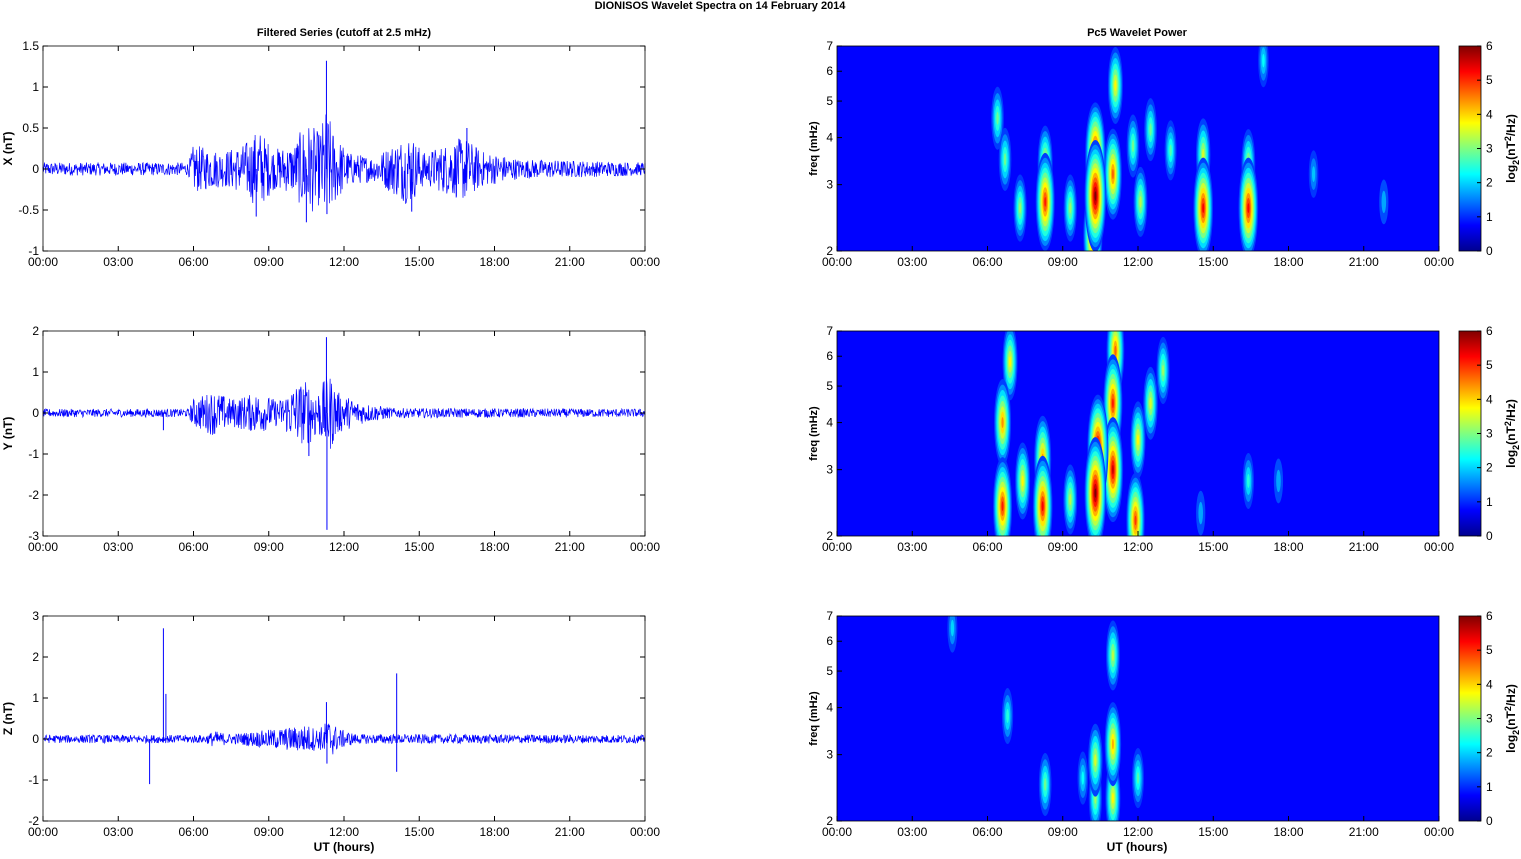  Describe the element at coordinates (344, 832) in the screenshot. I see `ts-z-xtick-label: 12:00` at that location.